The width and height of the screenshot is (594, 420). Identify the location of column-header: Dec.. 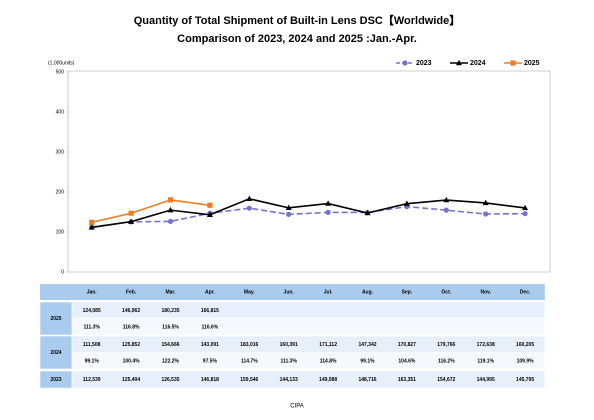
(525, 292).